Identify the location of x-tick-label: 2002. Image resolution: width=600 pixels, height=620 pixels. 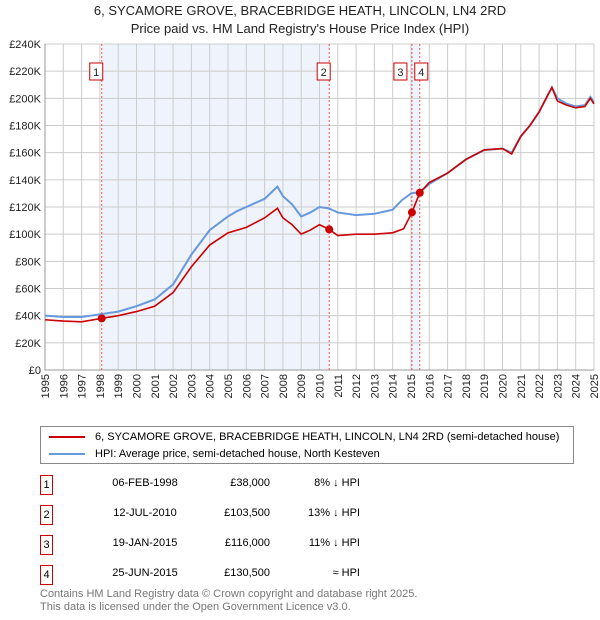
(174, 386).